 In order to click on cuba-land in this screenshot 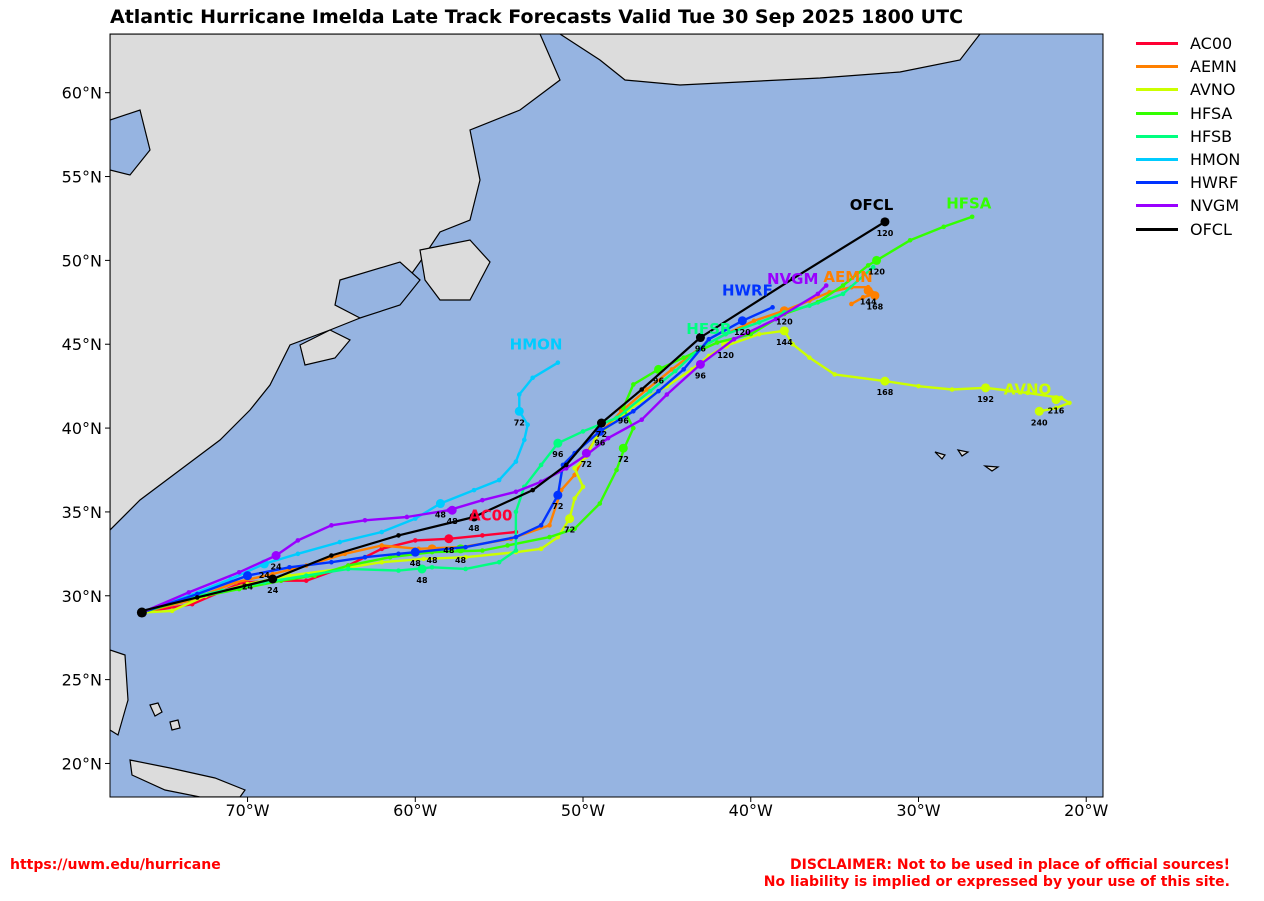, I will do `click(187, 778)`.